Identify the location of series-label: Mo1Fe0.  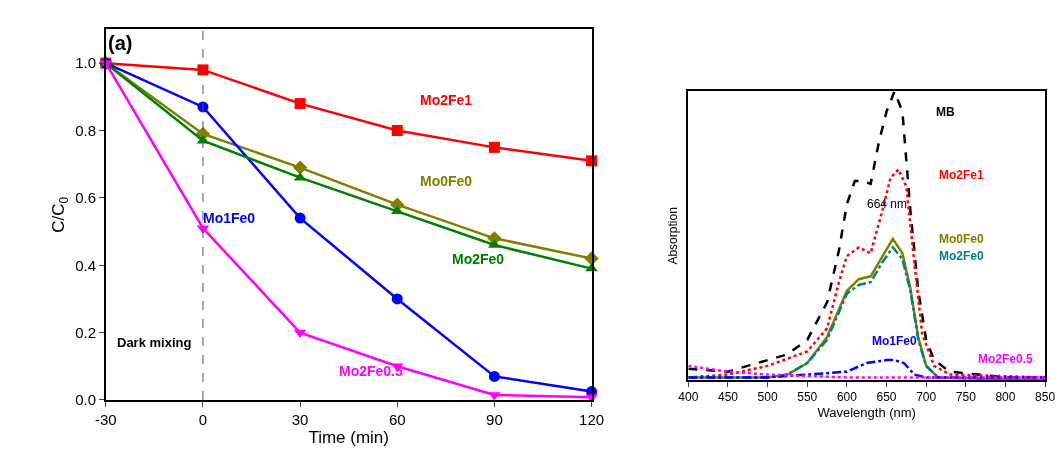
(894, 341).